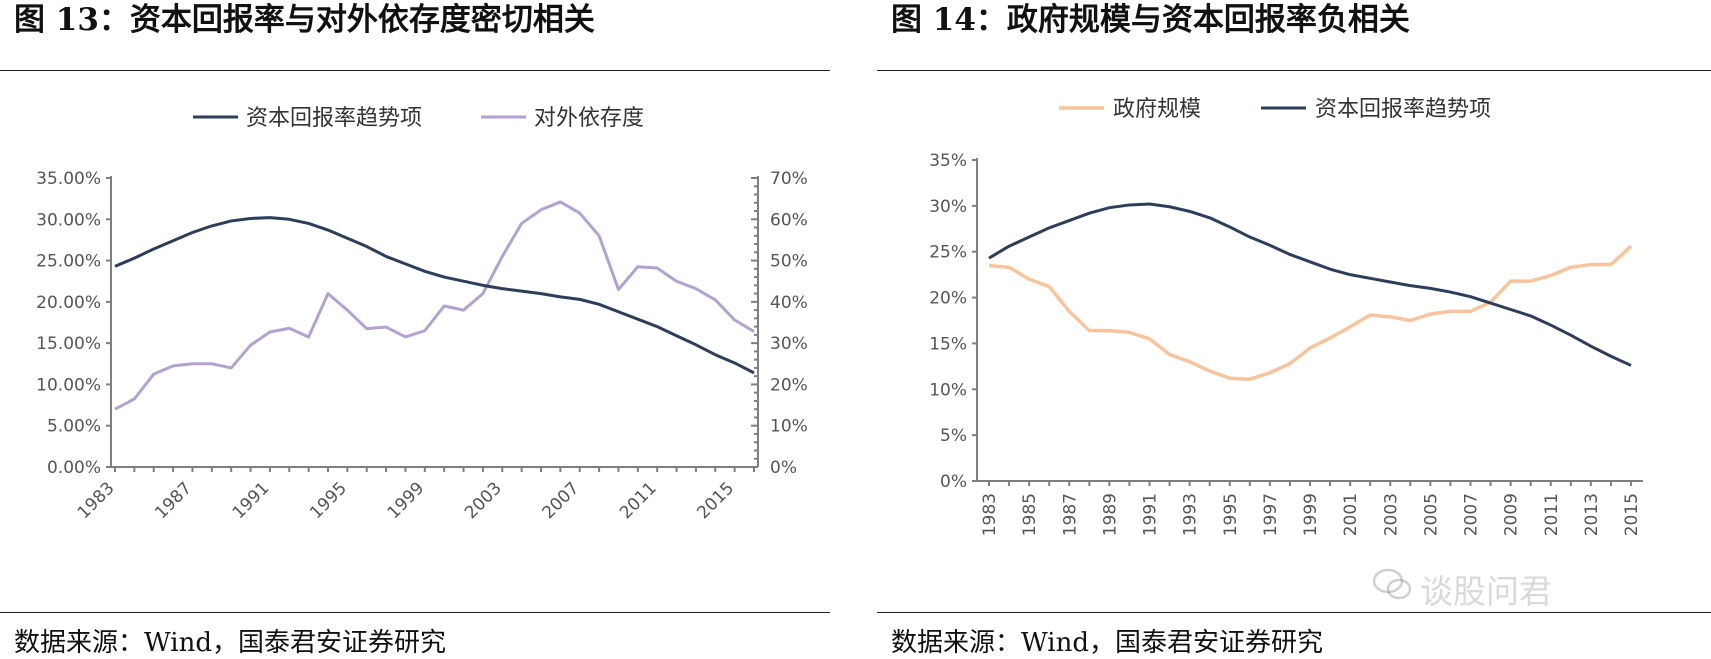 This screenshot has width=1711, height=659. What do you see at coordinates (1157, 109) in the screenshot?
I see `legend-label-government-size: 政府规模` at bounding box center [1157, 109].